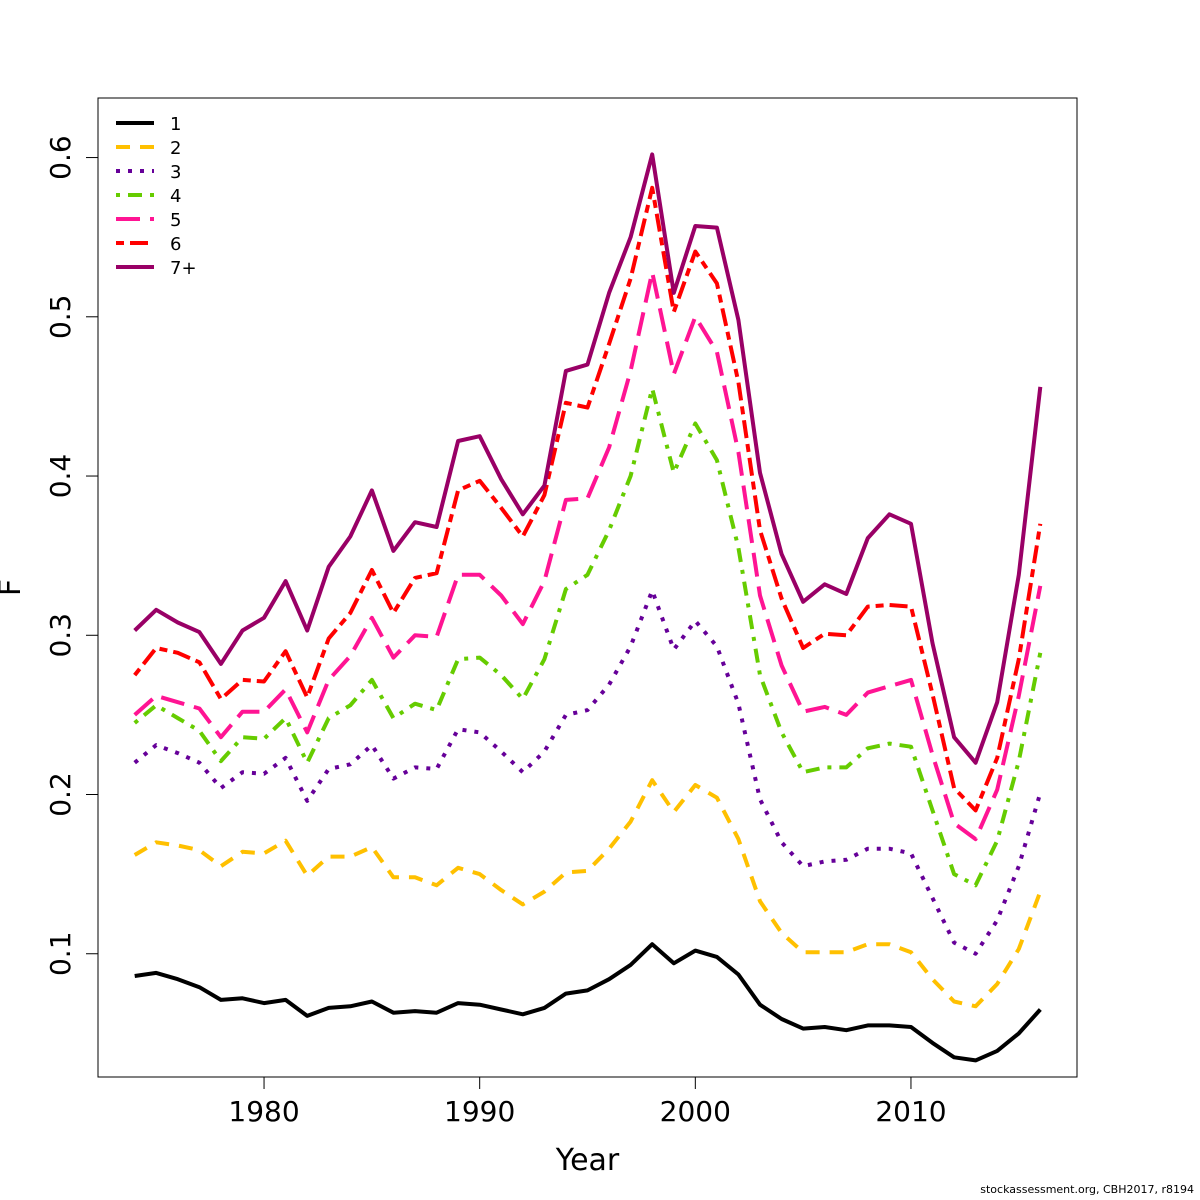  Describe the element at coordinates (1087, 1189) in the screenshot. I see `credit-text: stockassessment.org, CBH2017, r8194` at that location.